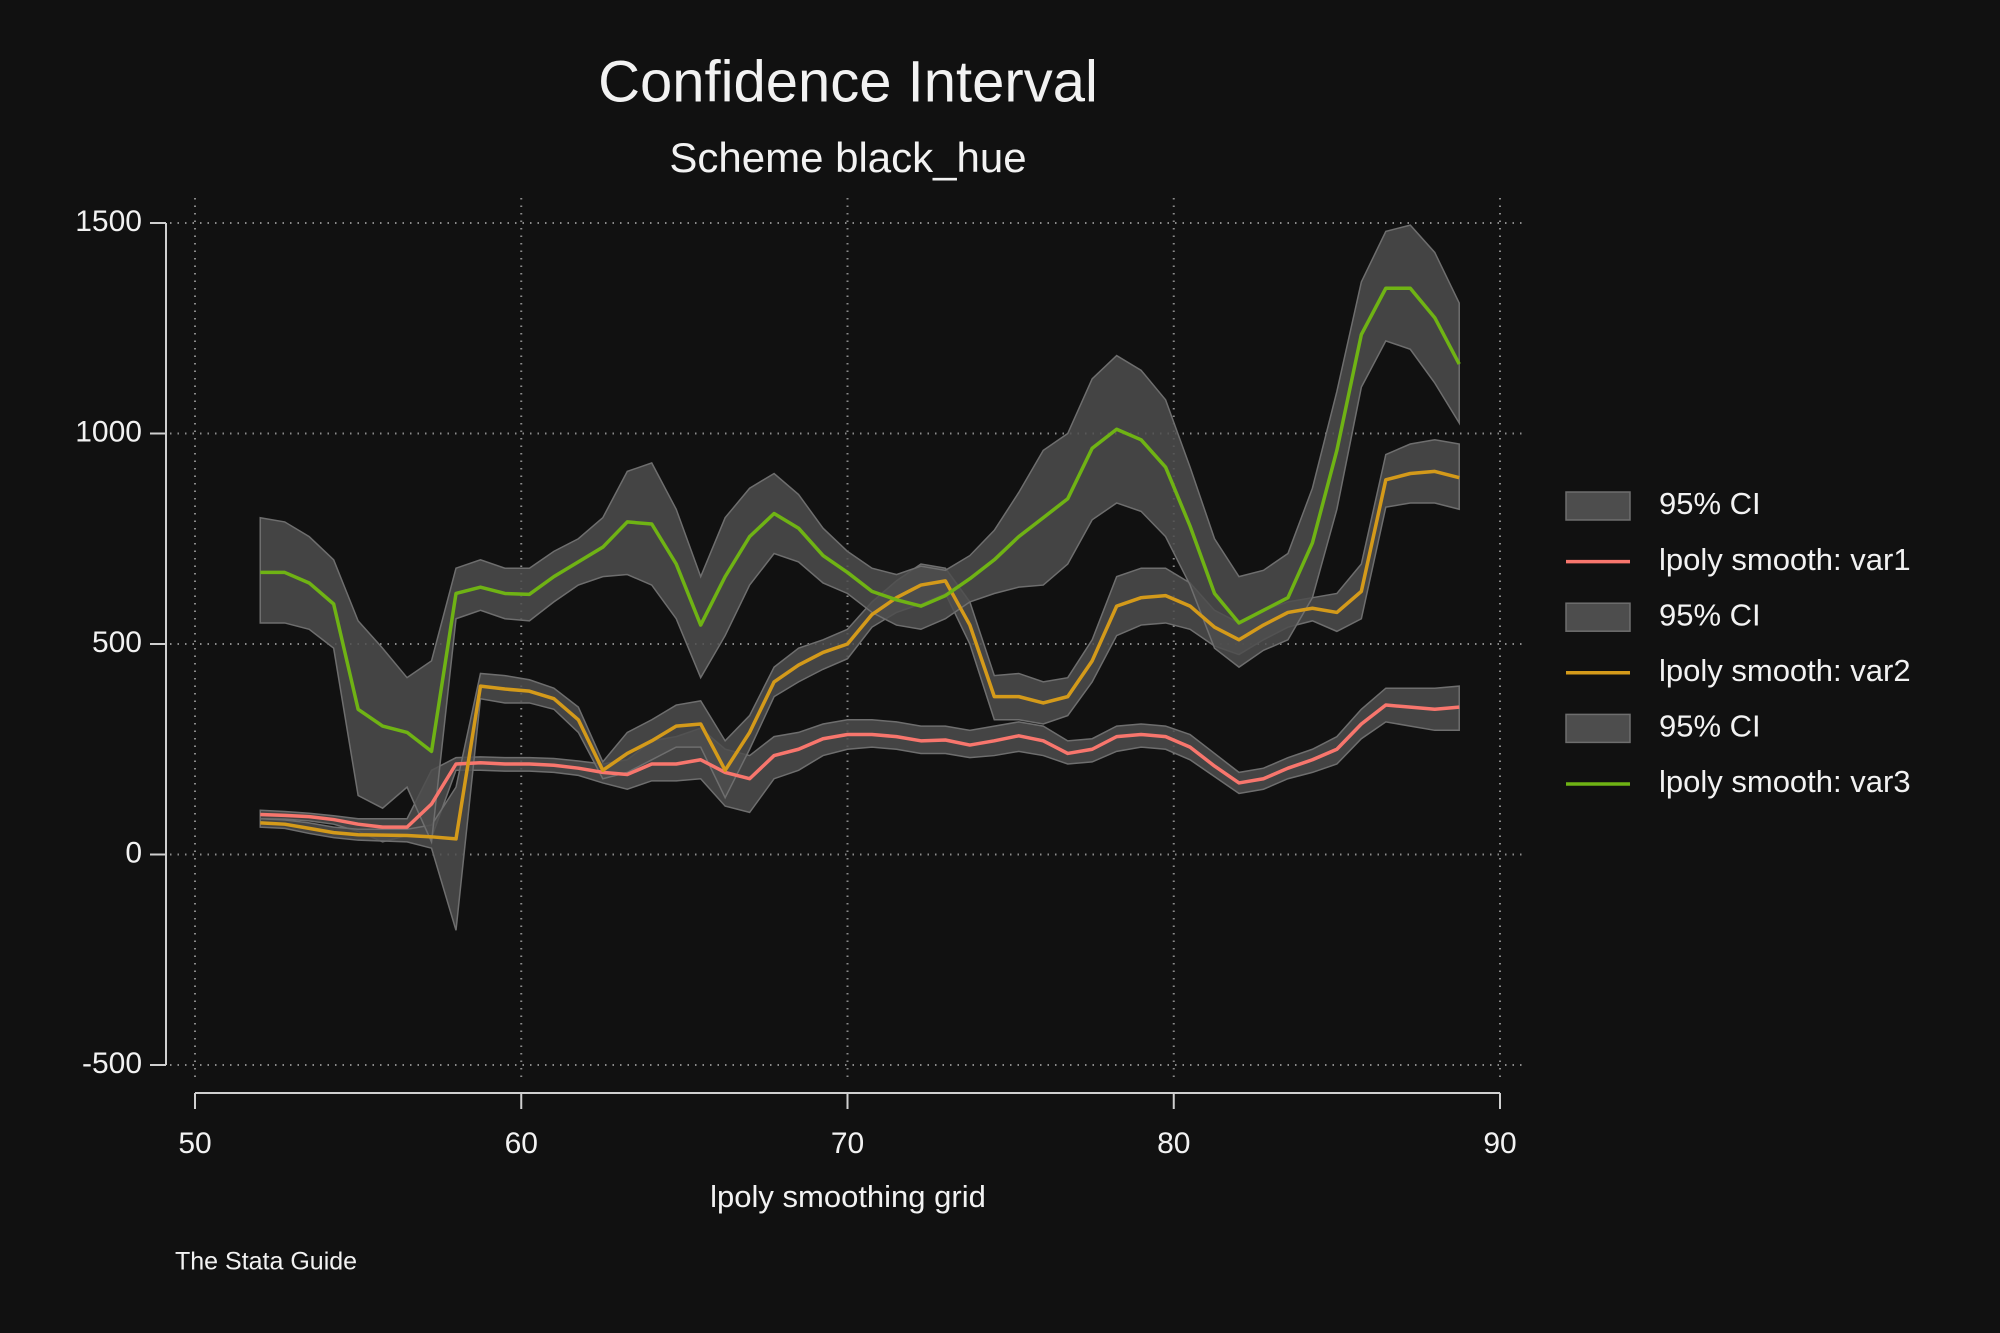 Image resolution: width=2000 pixels, height=1333 pixels. Describe the element at coordinates (860, 766) in the screenshot. I see `series-line` at that location.